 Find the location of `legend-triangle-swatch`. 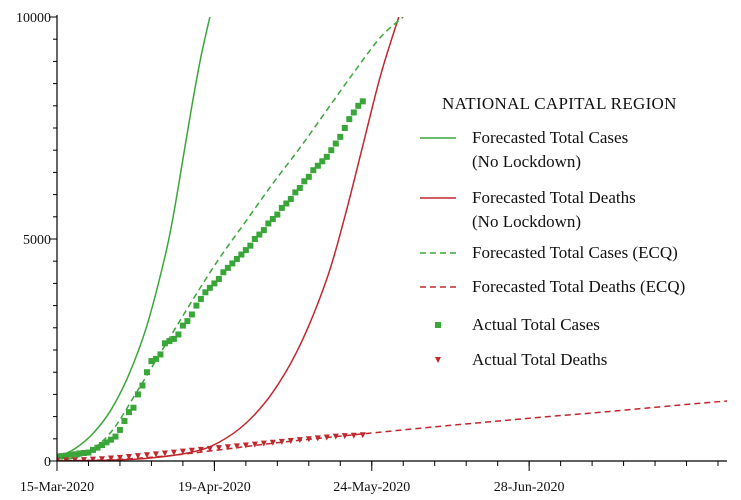

legend-triangle-swatch is located at coordinates (438, 360).